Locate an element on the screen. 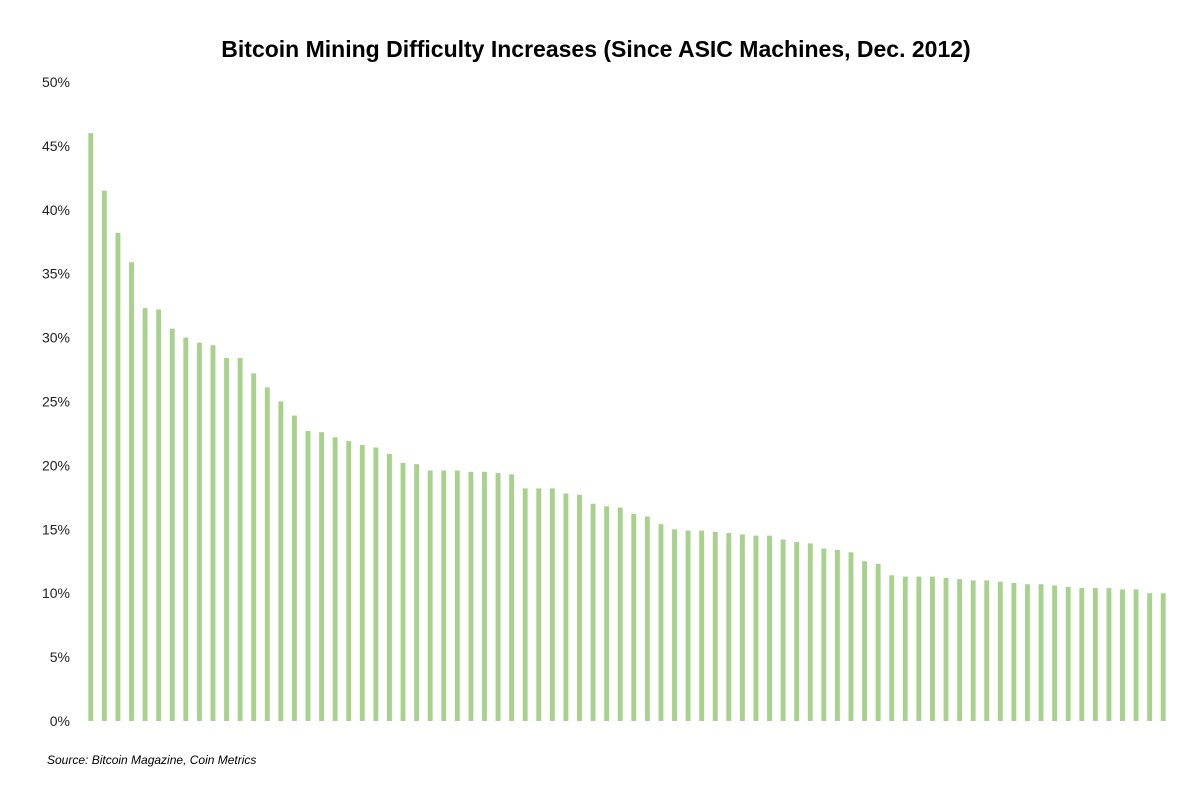  y-tick-label: 35% is located at coordinates (56, 274).